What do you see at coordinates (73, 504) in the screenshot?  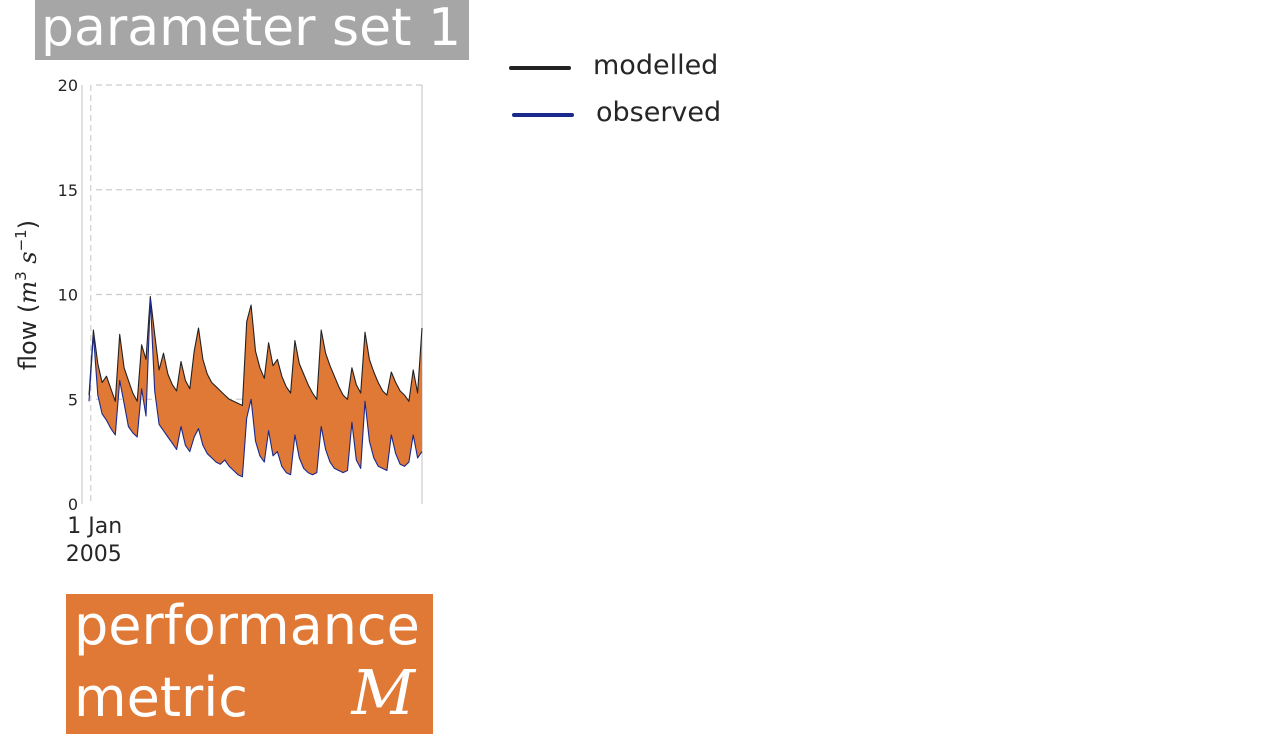 I see `y-tick-label: 0` at bounding box center [73, 504].